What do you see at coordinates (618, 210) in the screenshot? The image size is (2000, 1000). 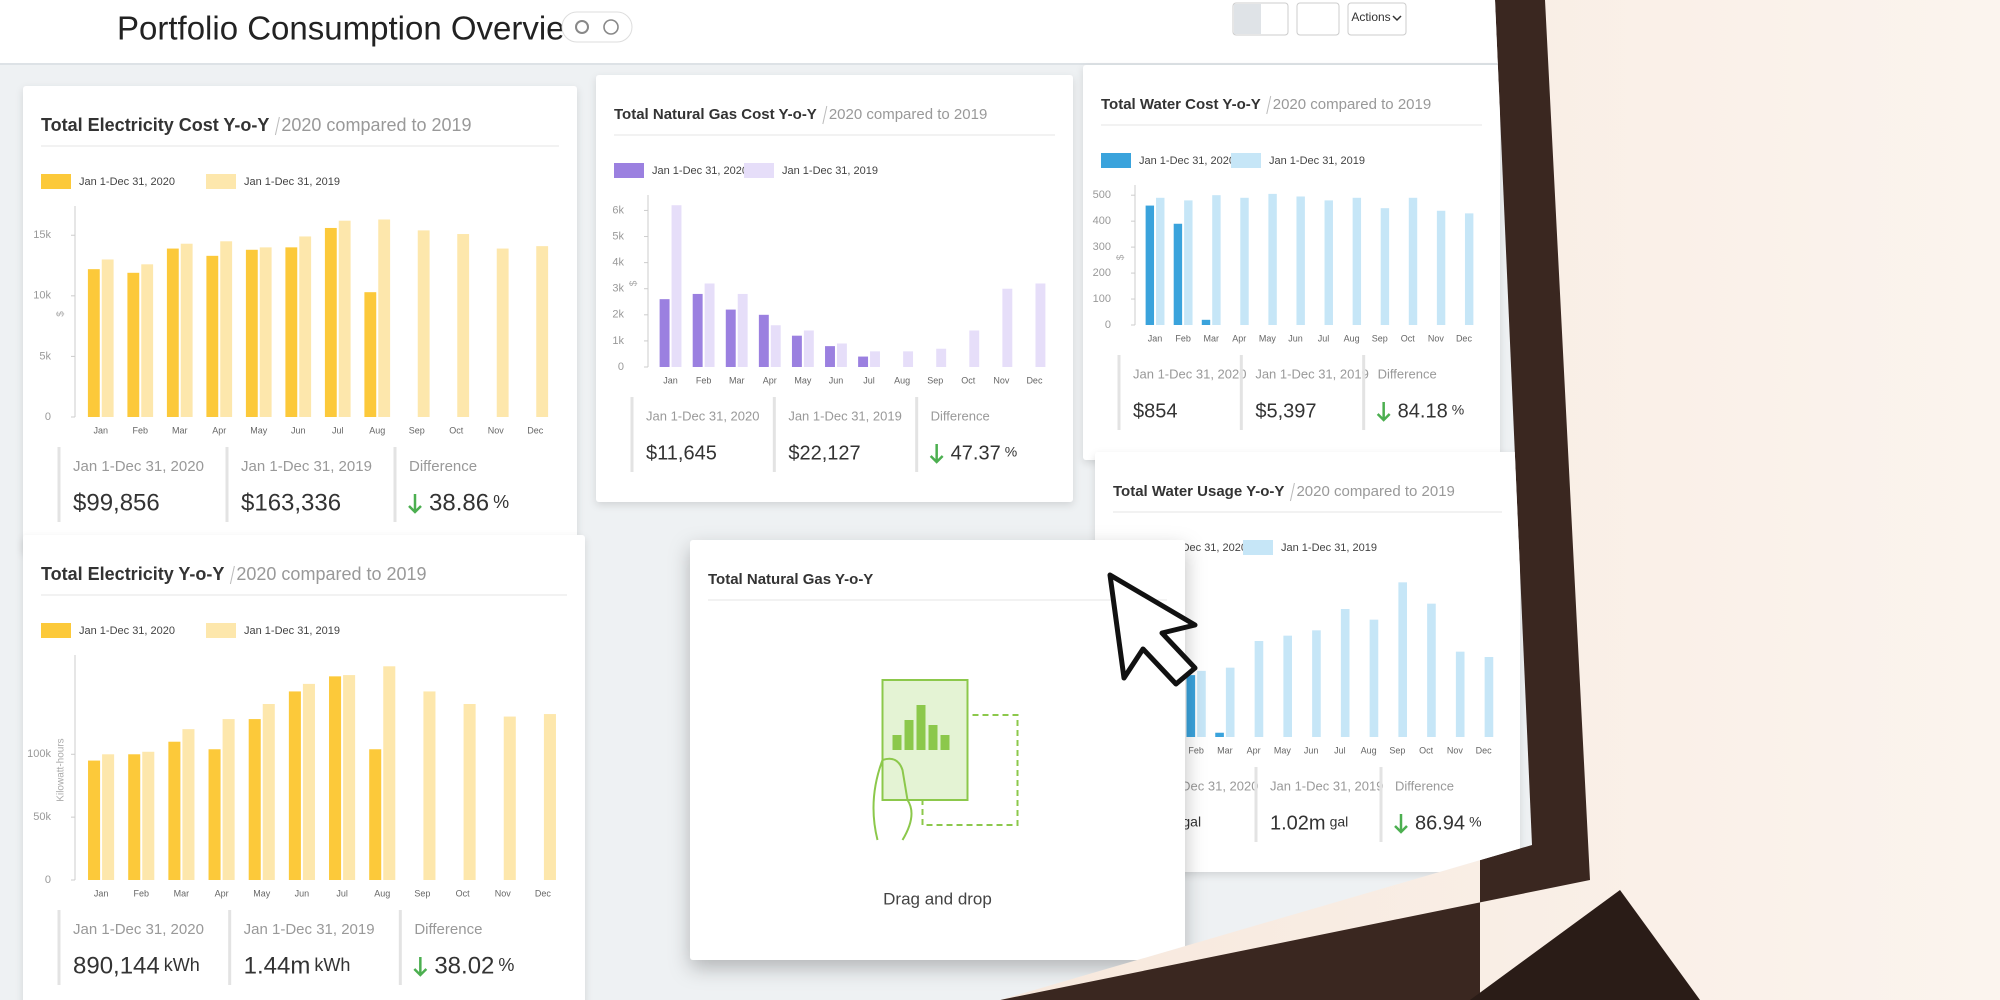 I see `y-tick-label: 6k` at bounding box center [618, 210].